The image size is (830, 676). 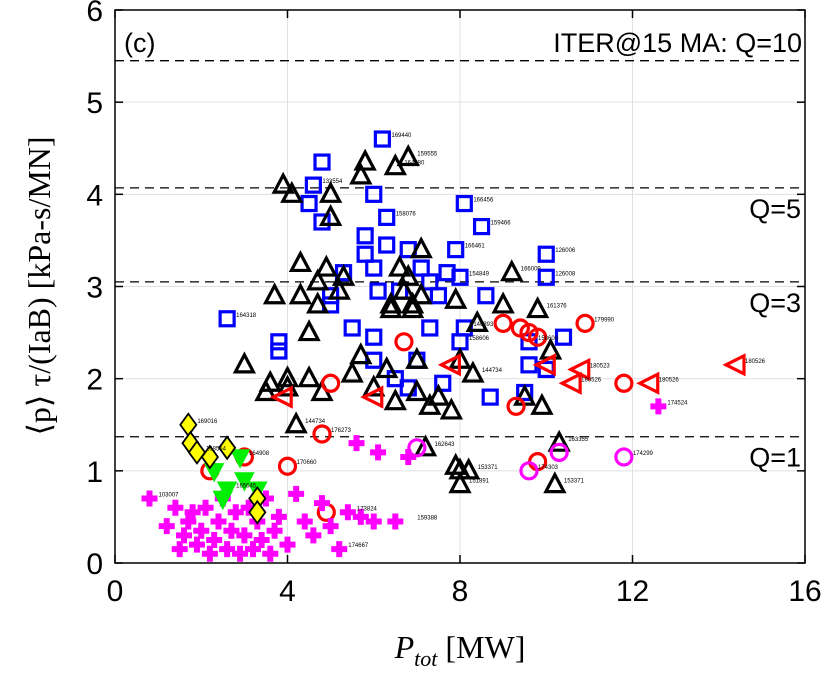 I want to click on x-axis-title: Ptot [MW], so click(x=460, y=650).